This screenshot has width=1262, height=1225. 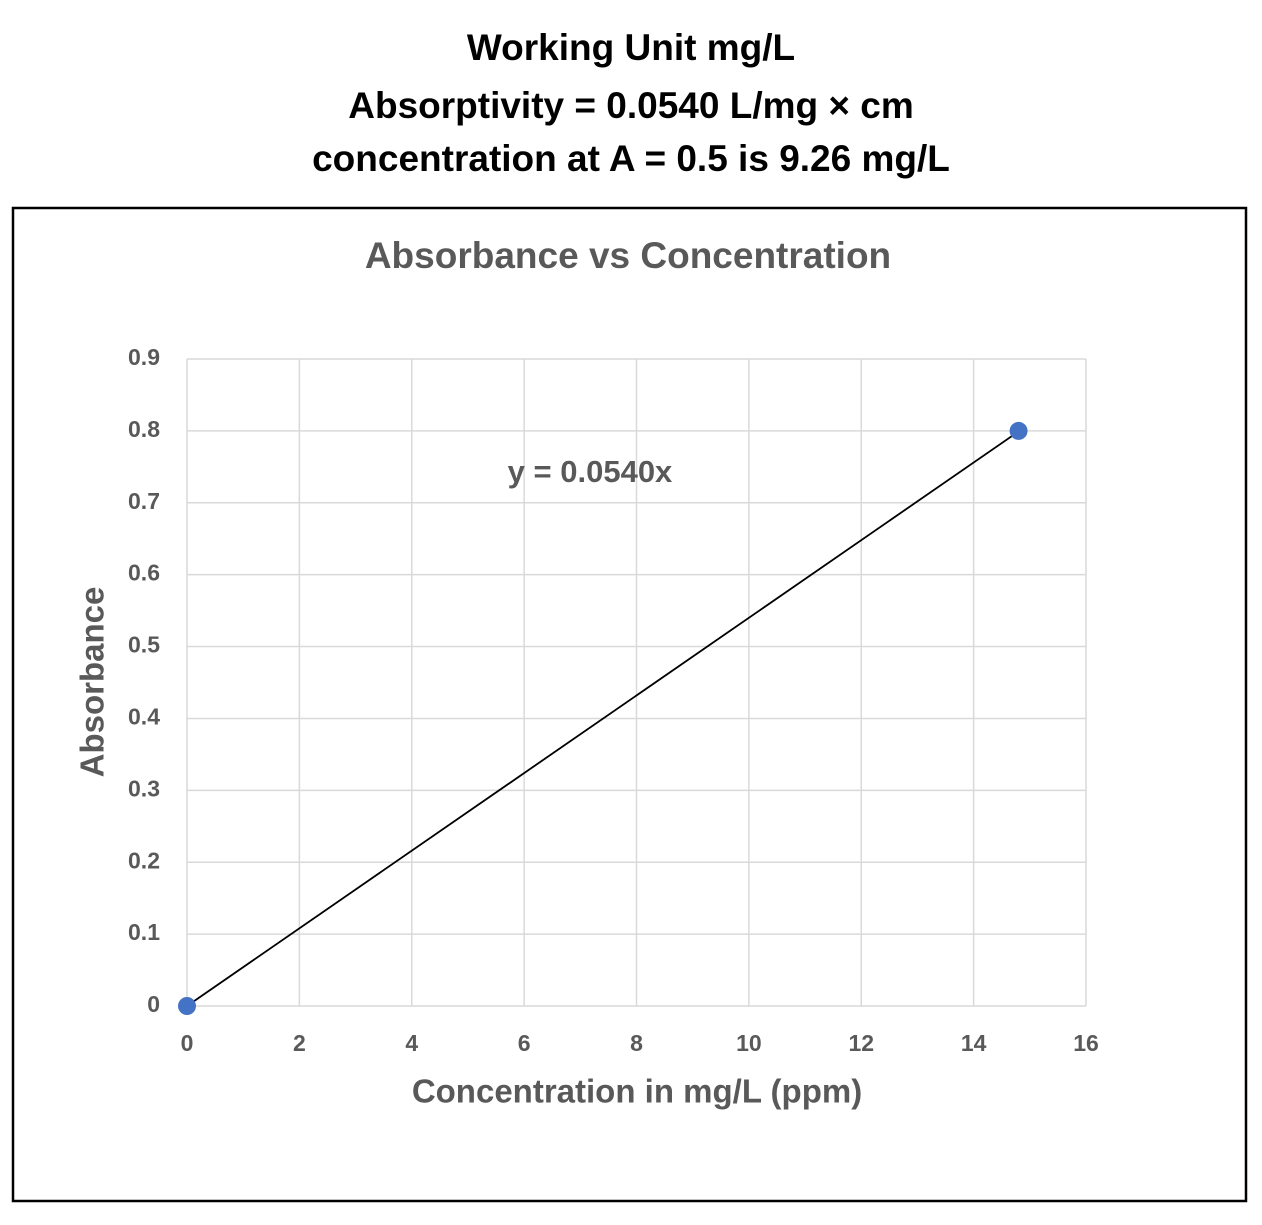 What do you see at coordinates (144, 357) in the screenshot?
I see `y-tick-label: 0.9` at bounding box center [144, 357].